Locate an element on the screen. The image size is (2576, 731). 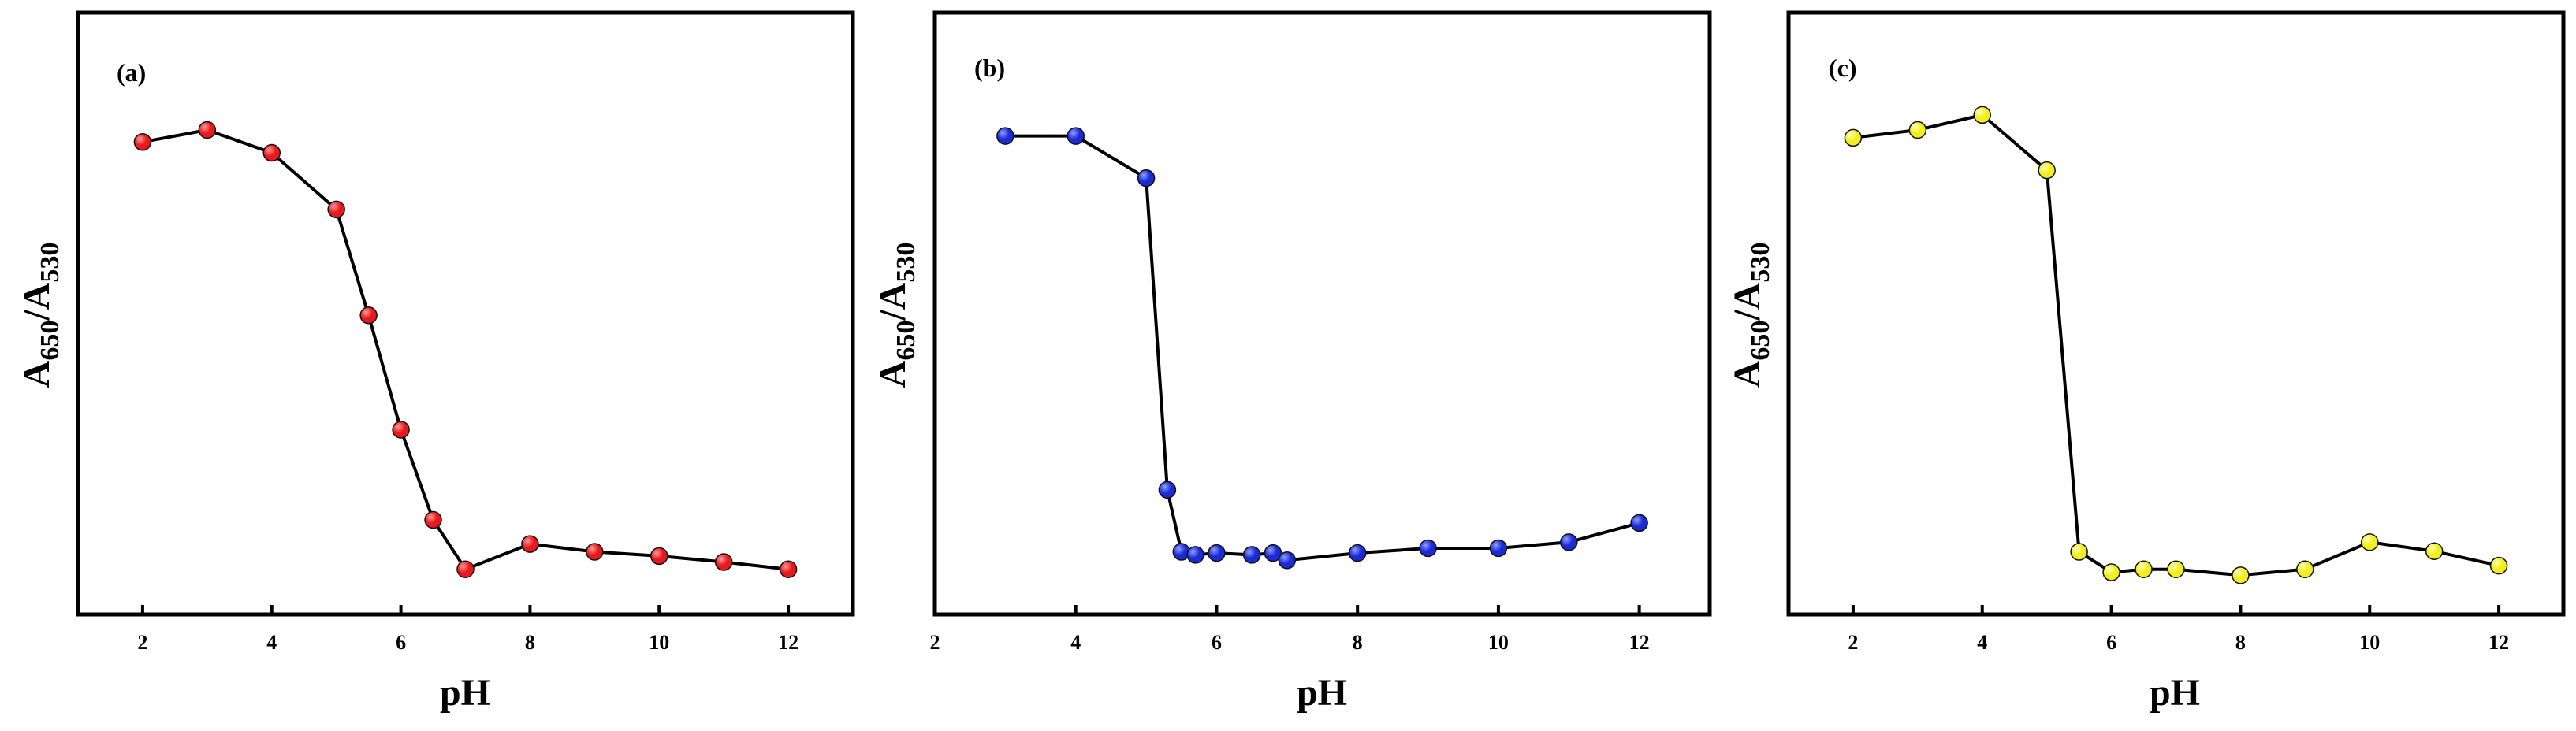
panel-c-xtick-label: 6 is located at coordinates (2111, 642).